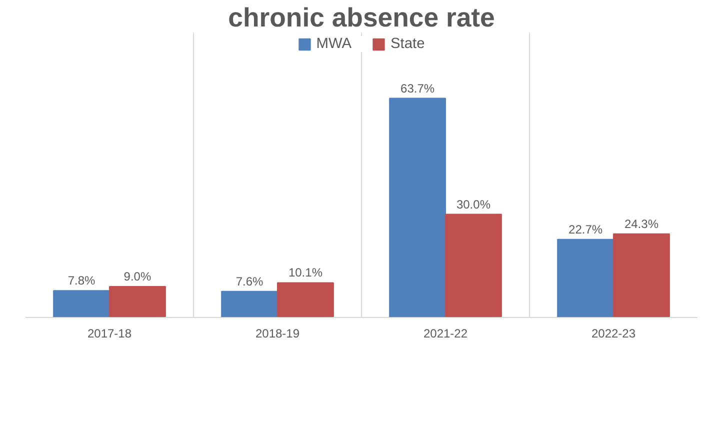  What do you see at coordinates (641, 223) in the screenshot?
I see `data-label: 24.3%` at bounding box center [641, 223].